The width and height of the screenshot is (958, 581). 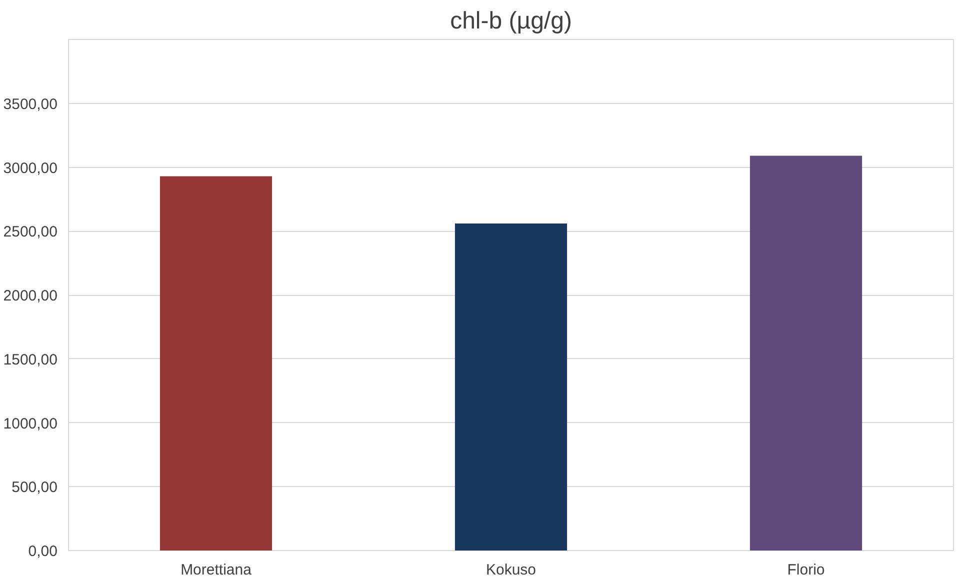 I want to click on y-tick-label: 1000,00, so click(x=30, y=423).